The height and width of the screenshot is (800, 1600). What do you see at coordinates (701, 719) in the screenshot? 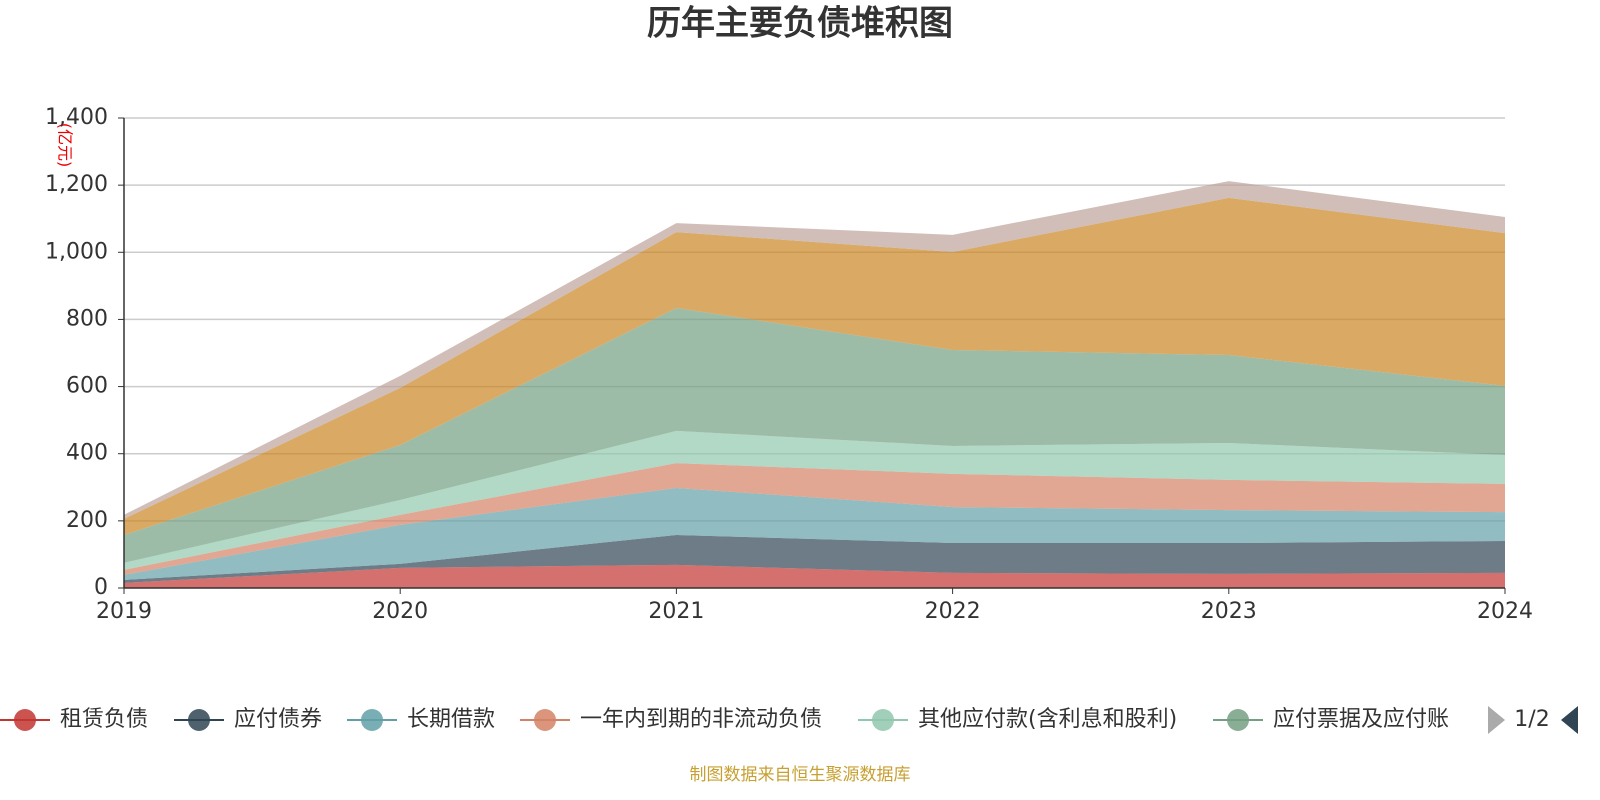
I see `legend-label: 一年内到期的非流动负债` at bounding box center [701, 719].